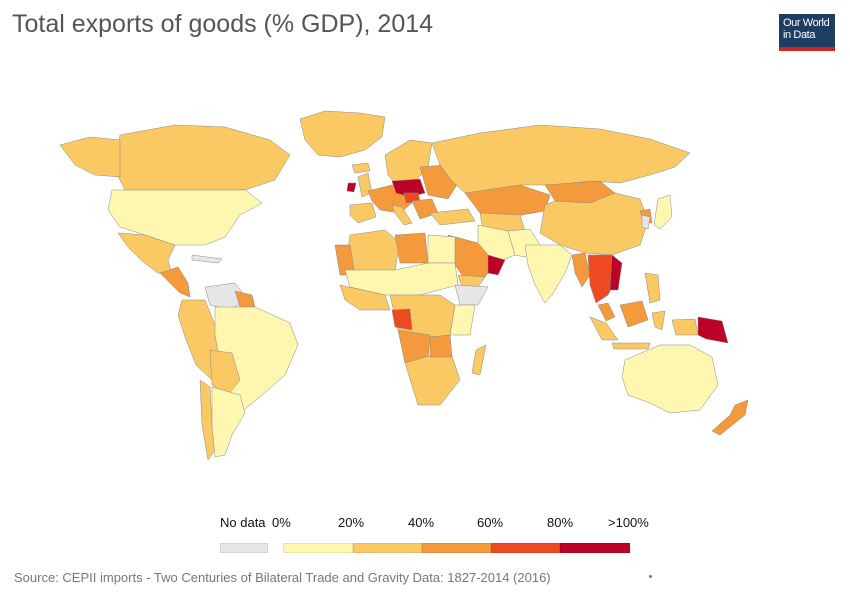 The height and width of the screenshot is (600, 850). What do you see at coordinates (225, 372) in the screenshot?
I see `region-bolivia` at bounding box center [225, 372].